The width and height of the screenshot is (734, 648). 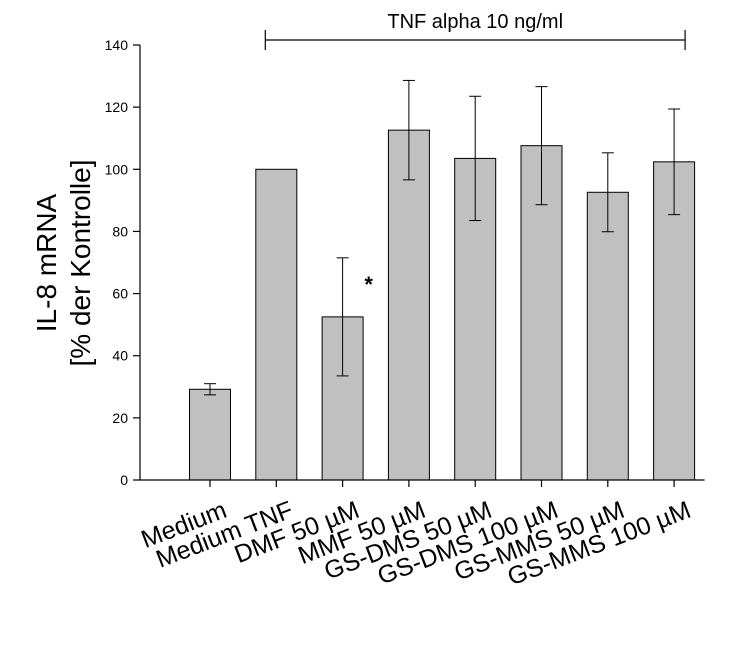 I want to click on y-tick-label: 0, so click(x=124, y=480).